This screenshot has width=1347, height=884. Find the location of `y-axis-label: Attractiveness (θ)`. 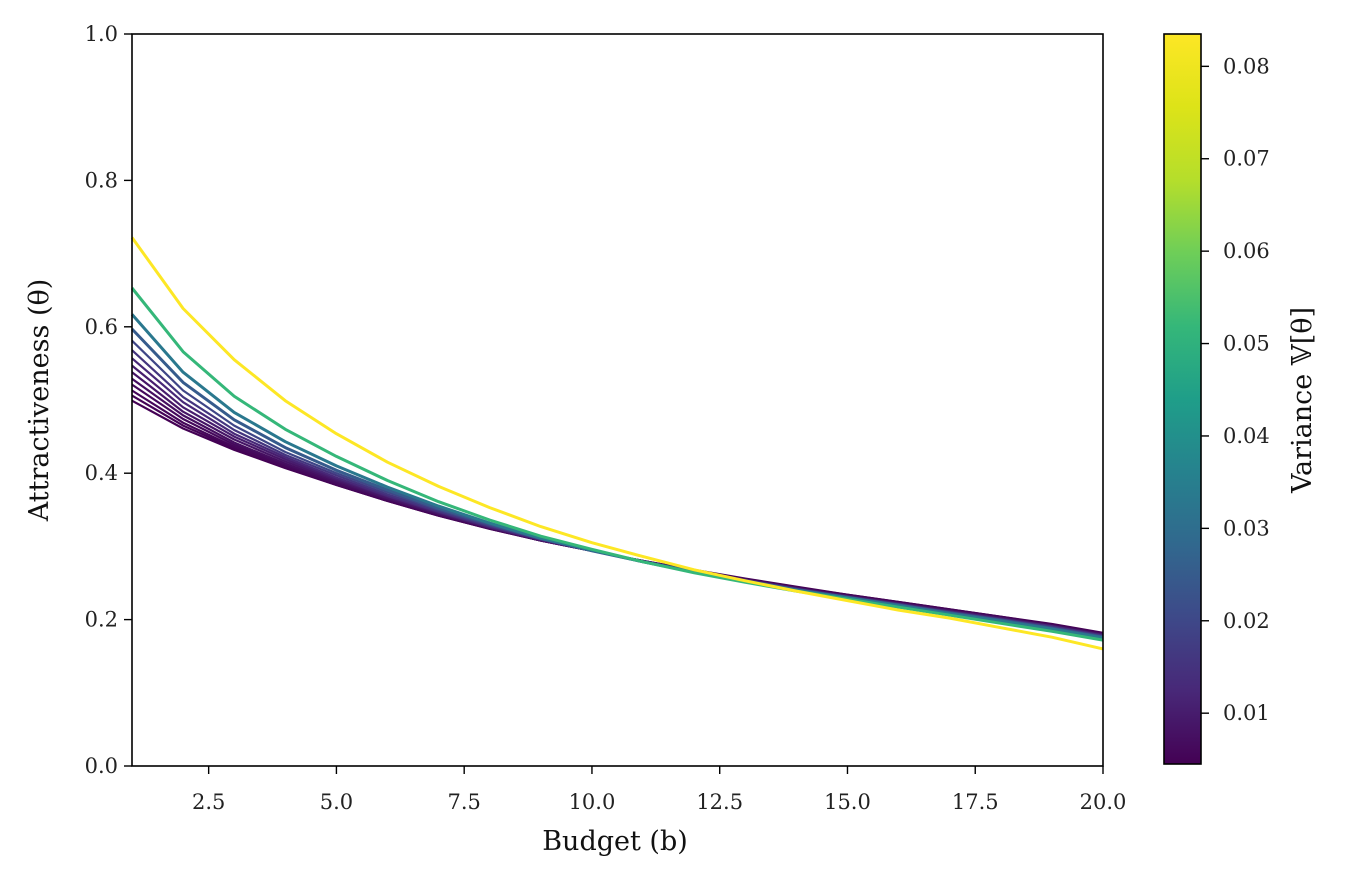

y-axis-label: Attractiveness (θ) is located at coordinates (39, 401).